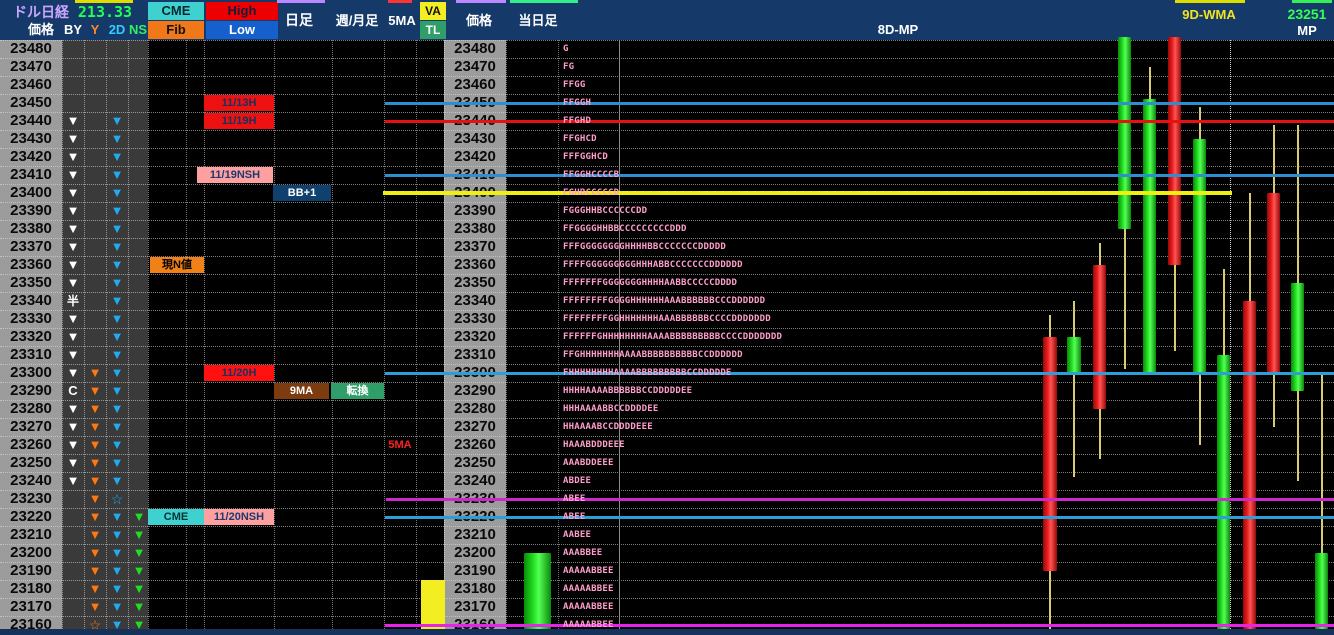 The width and height of the screenshot is (1334, 635). Describe the element at coordinates (588, 607) in the screenshot. I see `profile-letters: AAAAABBEE` at that location.